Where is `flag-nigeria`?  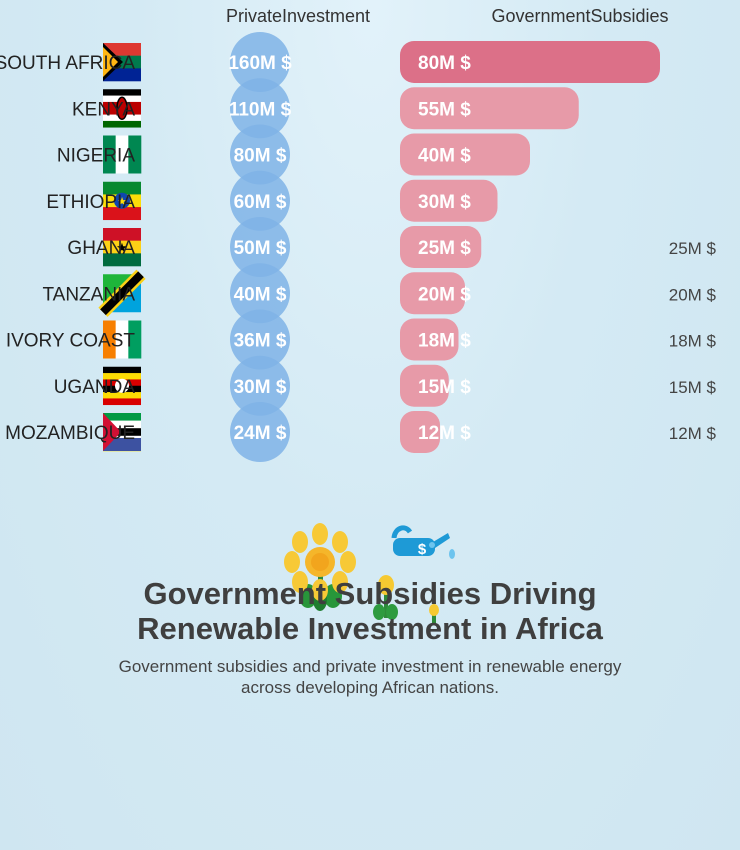 flag-nigeria is located at coordinates (122, 154).